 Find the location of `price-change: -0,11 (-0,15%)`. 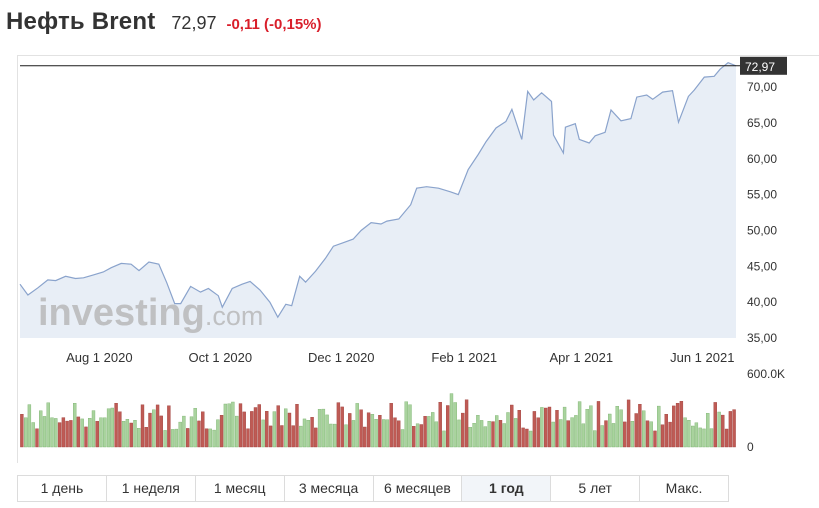

price-change: -0,11 (-0,15%) is located at coordinates (274, 24).